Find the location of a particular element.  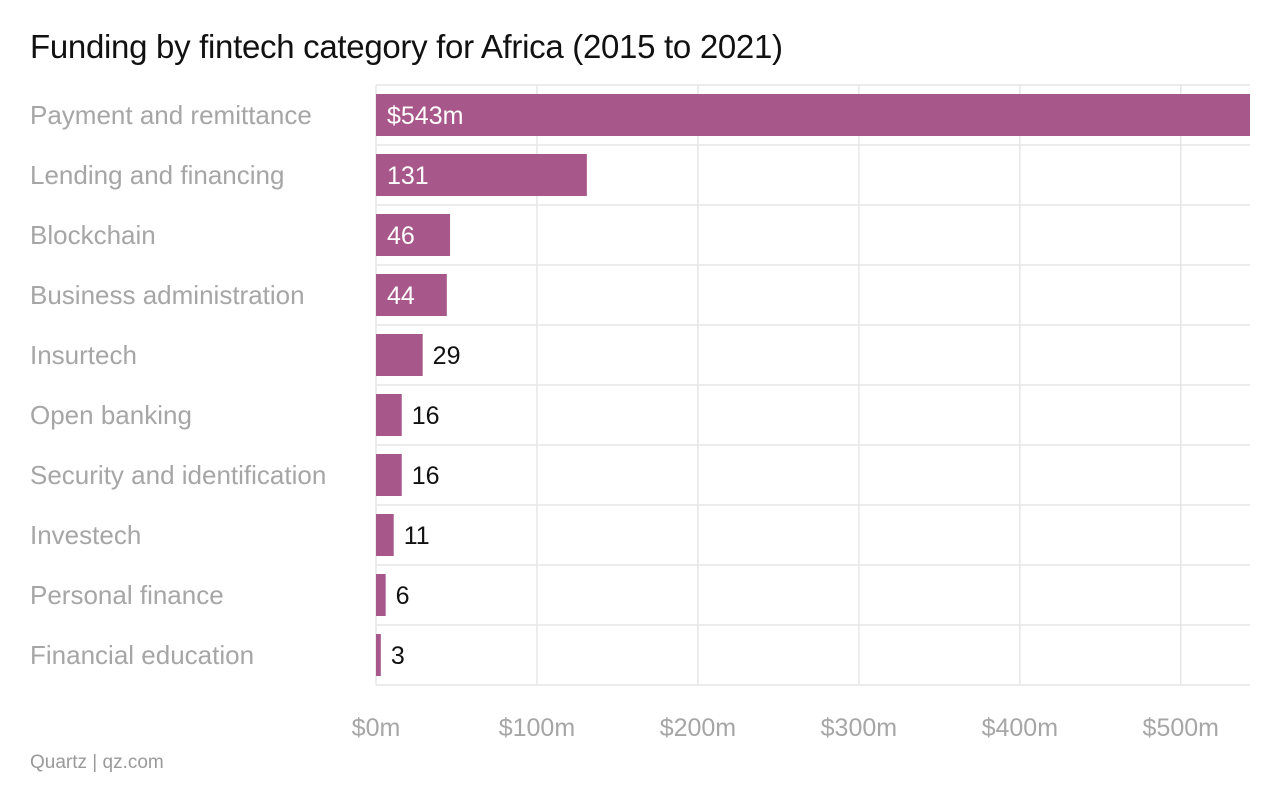

bar-open-banking is located at coordinates (389, 415).